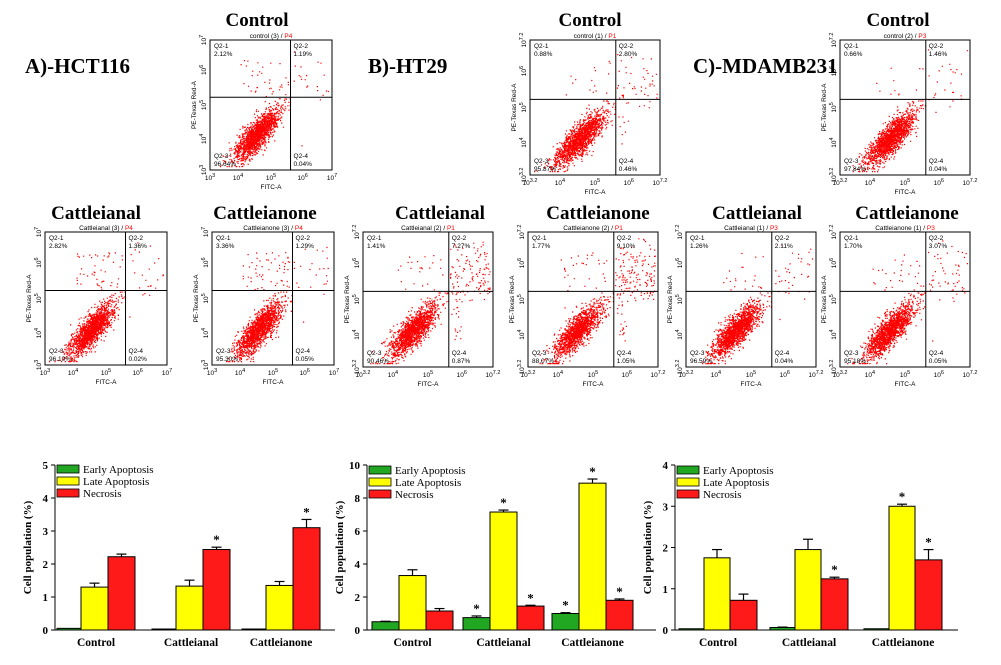 The image size is (1001, 665). What do you see at coordinates (73, 372) in the screenshot?
I see `flow-plot-3-xtick-1: 10⁴` at bounding box center [73, 372].